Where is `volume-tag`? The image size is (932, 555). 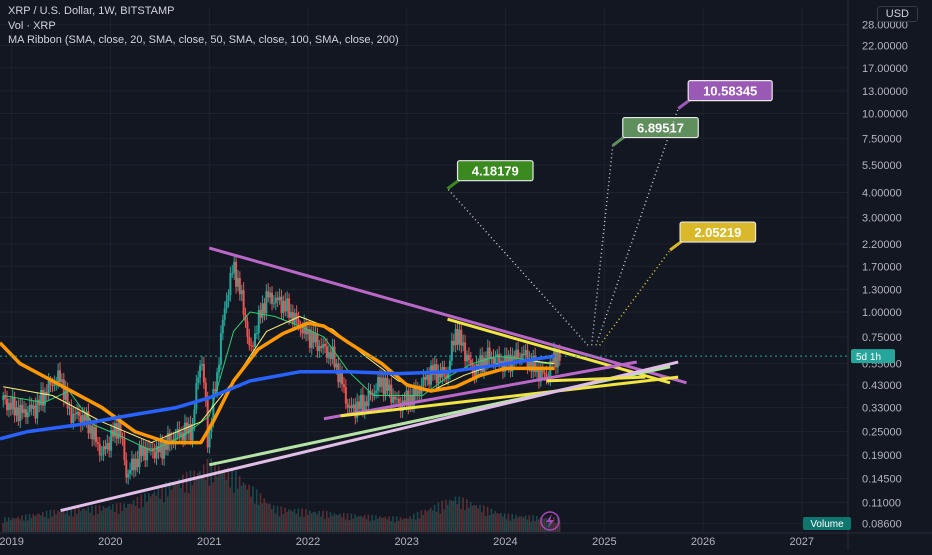
volume-tag is located at coordinates (827, 523).